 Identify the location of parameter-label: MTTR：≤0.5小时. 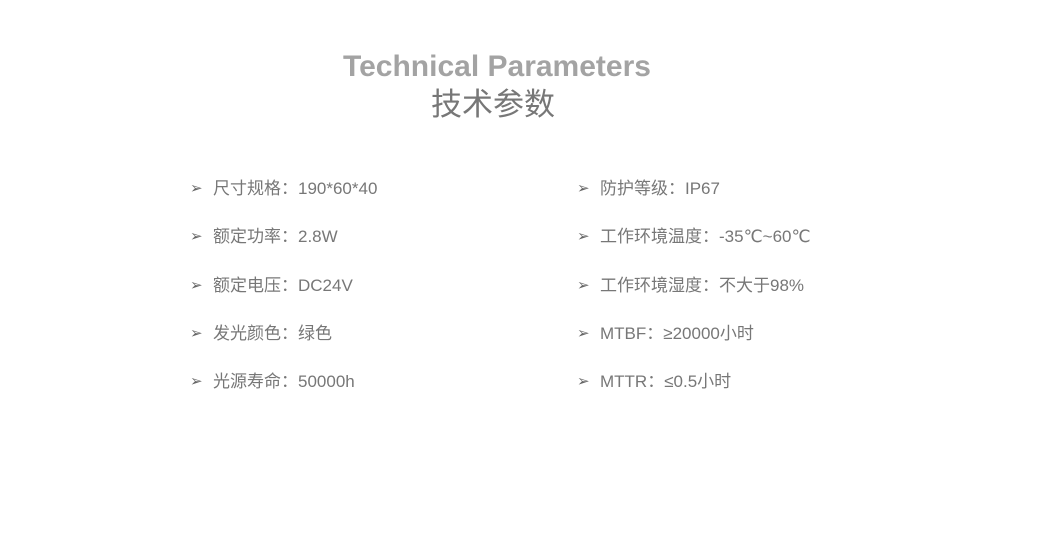
(666, 381).